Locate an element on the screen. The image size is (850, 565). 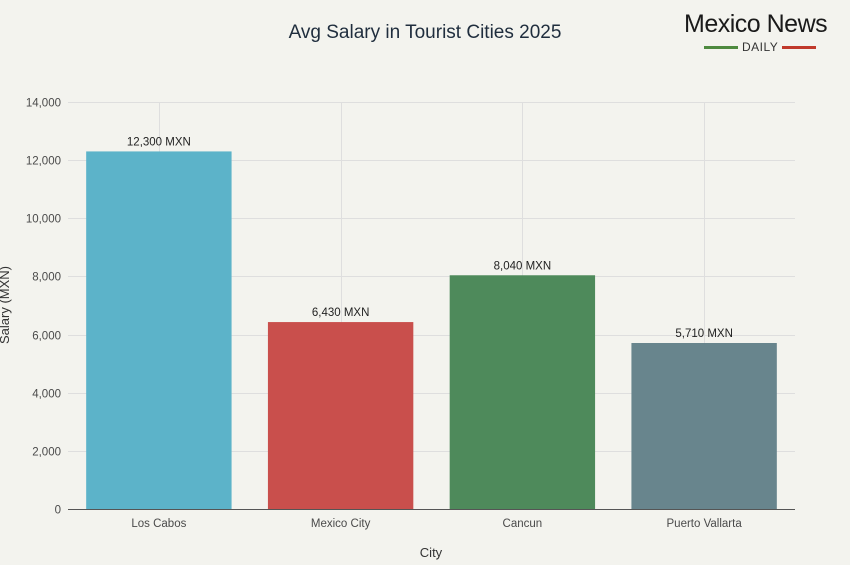
bar-data-label: 12,300 MXN is located at coordinates (159, 142).